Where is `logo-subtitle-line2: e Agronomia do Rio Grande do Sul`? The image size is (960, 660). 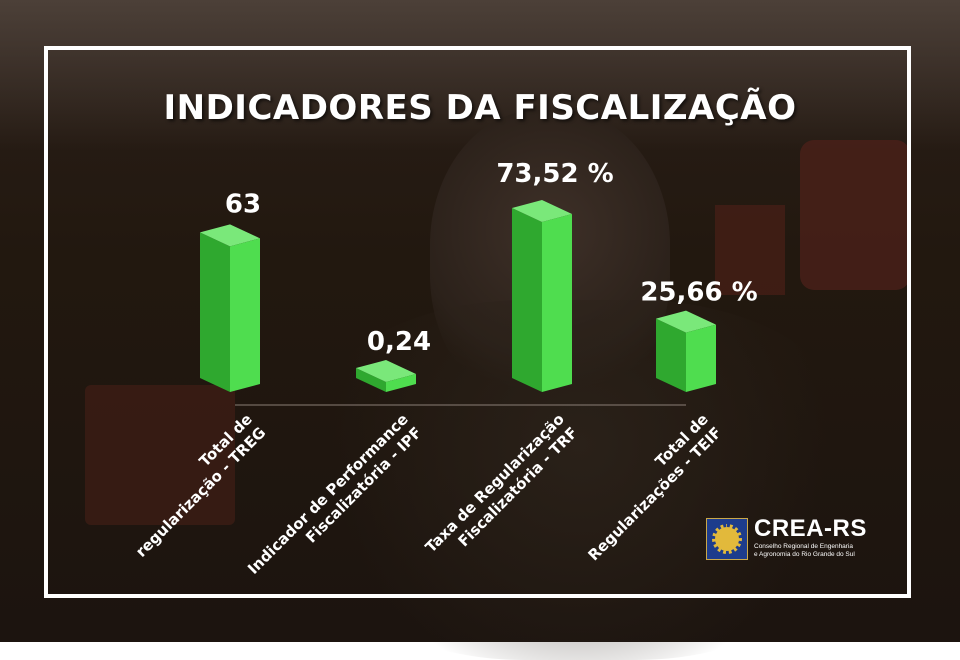 logo-subtitle-line2: e Agronomia do Rio Grande do Sul is located at coordinates (804, 554).